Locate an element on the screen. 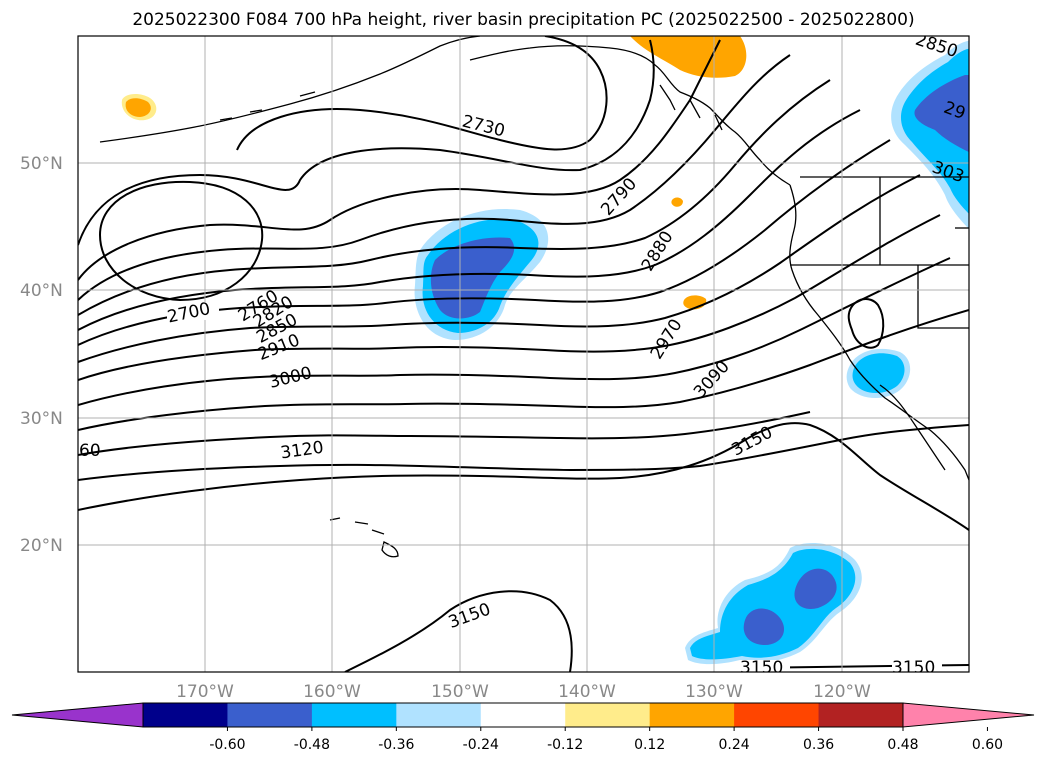 The image size is (1047, 765). colorbar-extend-high is located at coordinates (968, 715).